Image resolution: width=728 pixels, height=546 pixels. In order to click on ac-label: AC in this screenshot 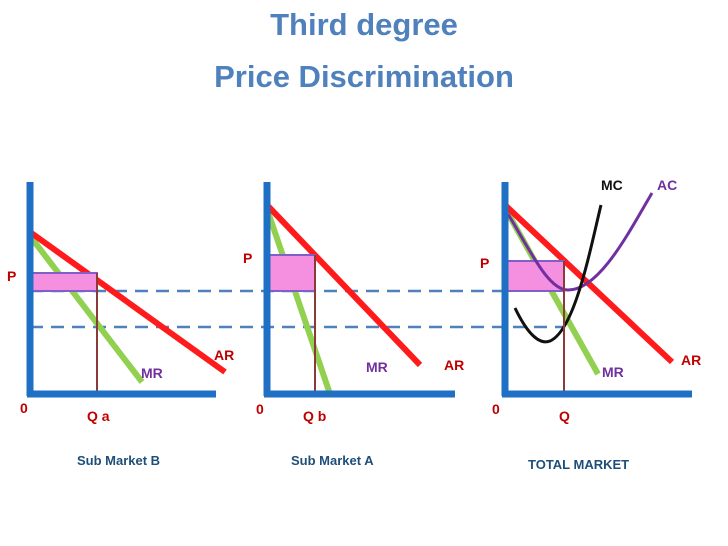, I will do `click(667, 185)`.